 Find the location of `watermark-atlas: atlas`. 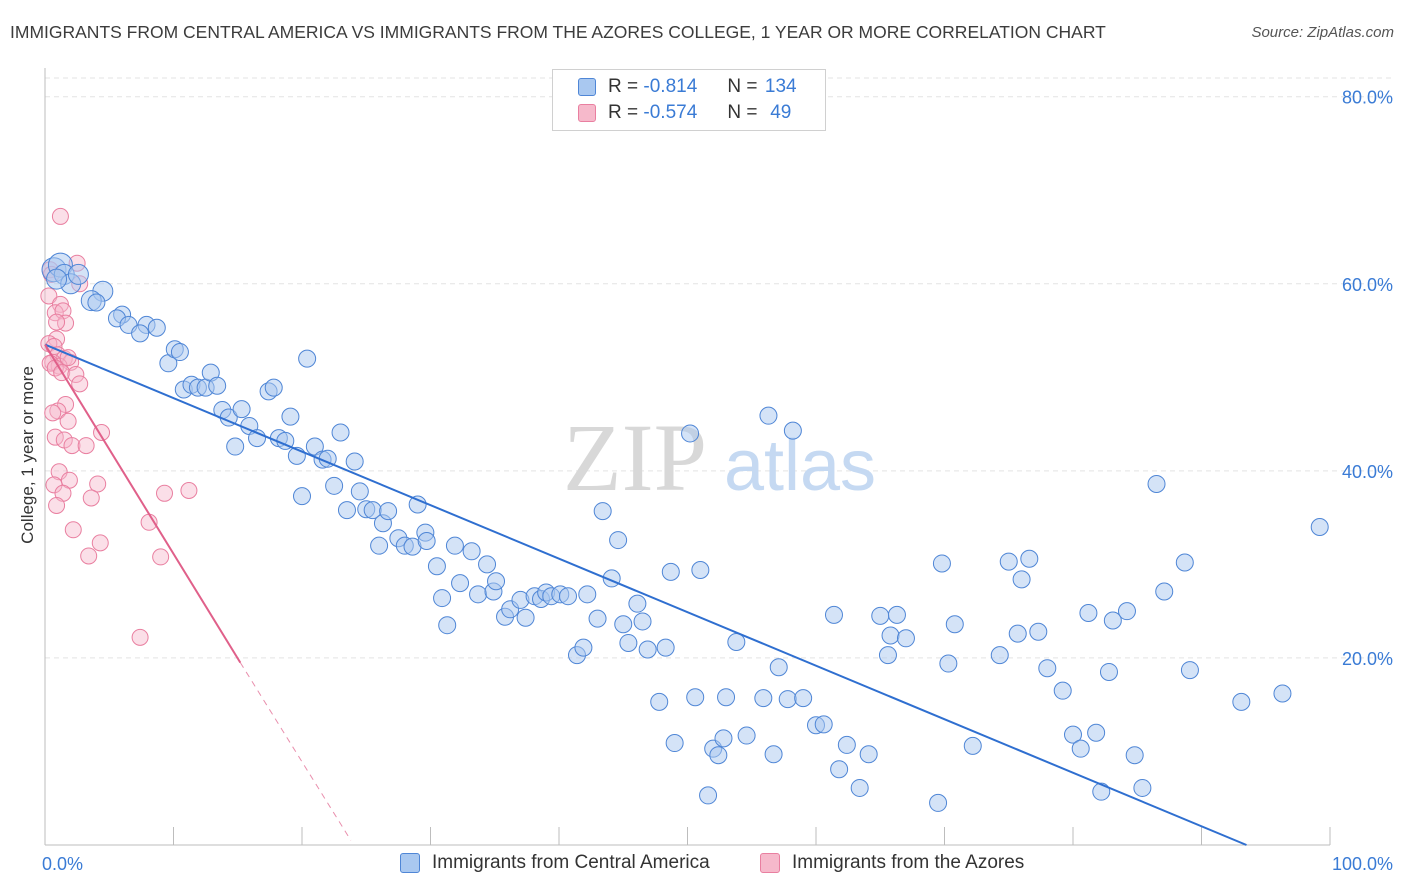

watermark-atlas: atlas is located at coordinates (800, 466).